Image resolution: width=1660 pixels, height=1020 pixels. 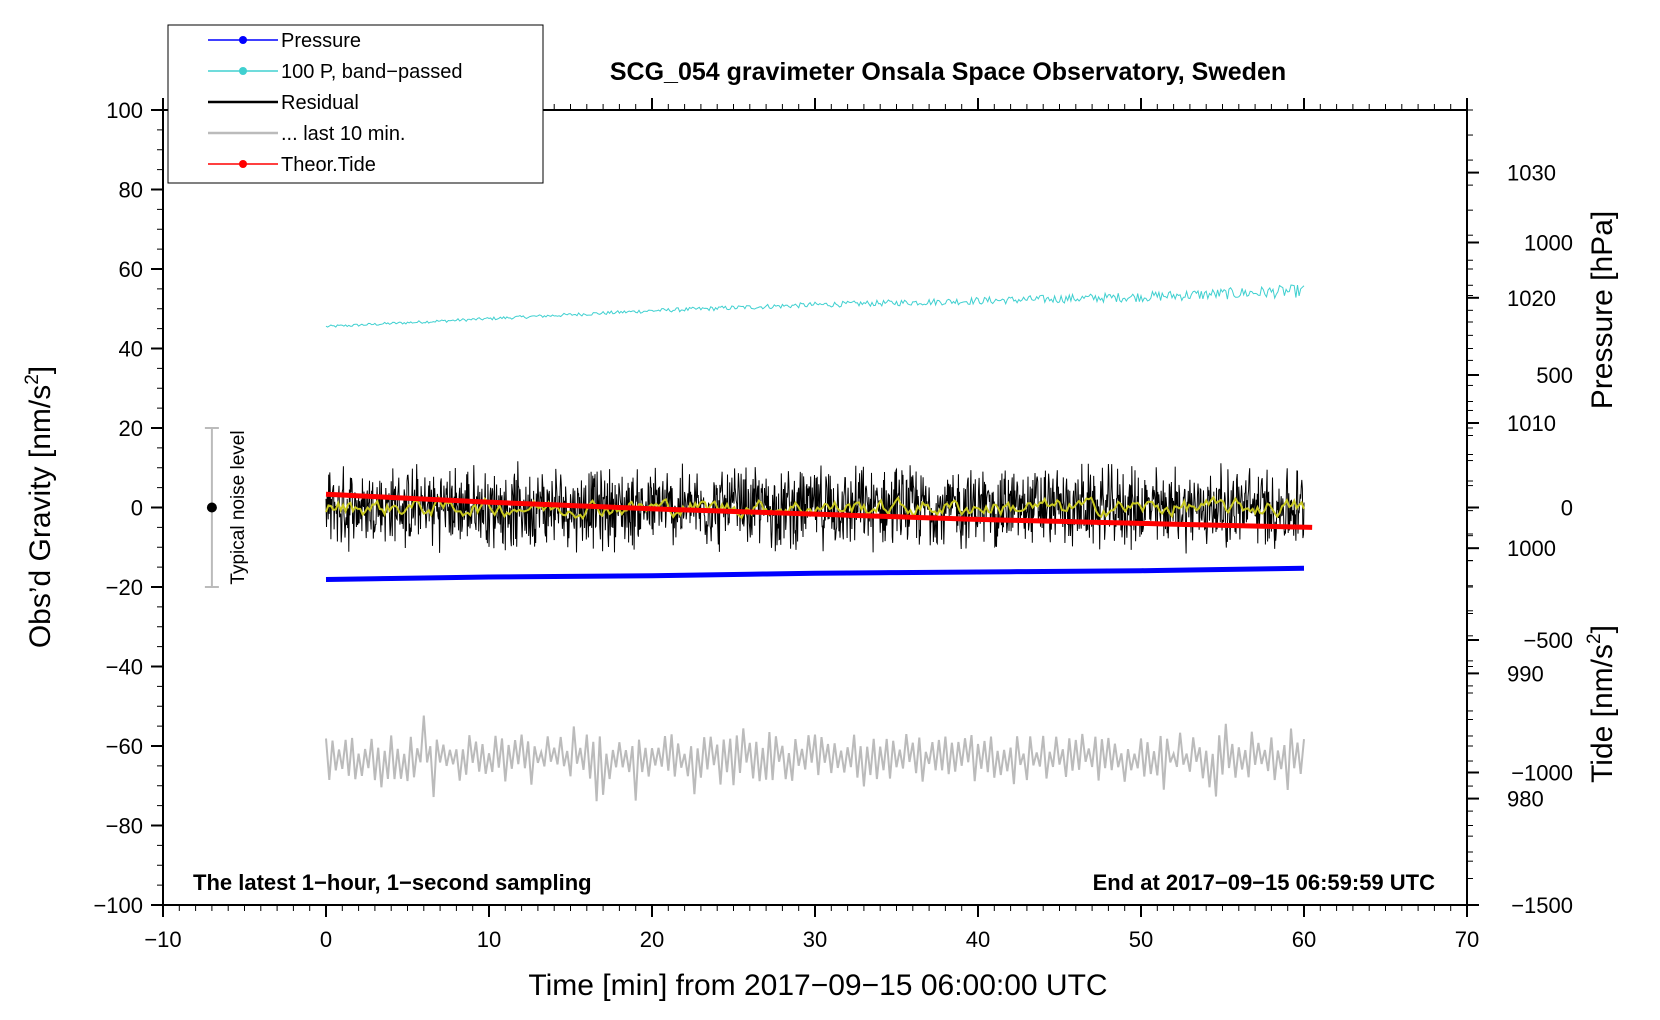 What do you see at coordinates (321, 41) in the screenshot?
I see `legend-label: Pressure` at bounding box center [321, 41].